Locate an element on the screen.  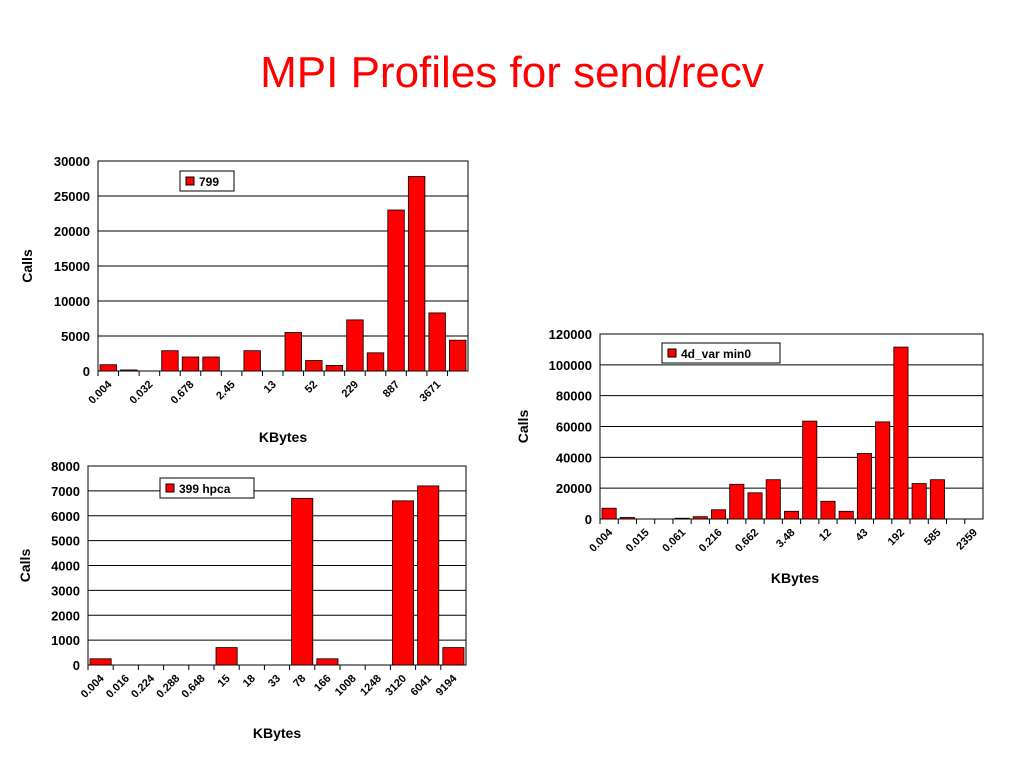
x-tick-label: 33 is located at coordinates (274, 681).